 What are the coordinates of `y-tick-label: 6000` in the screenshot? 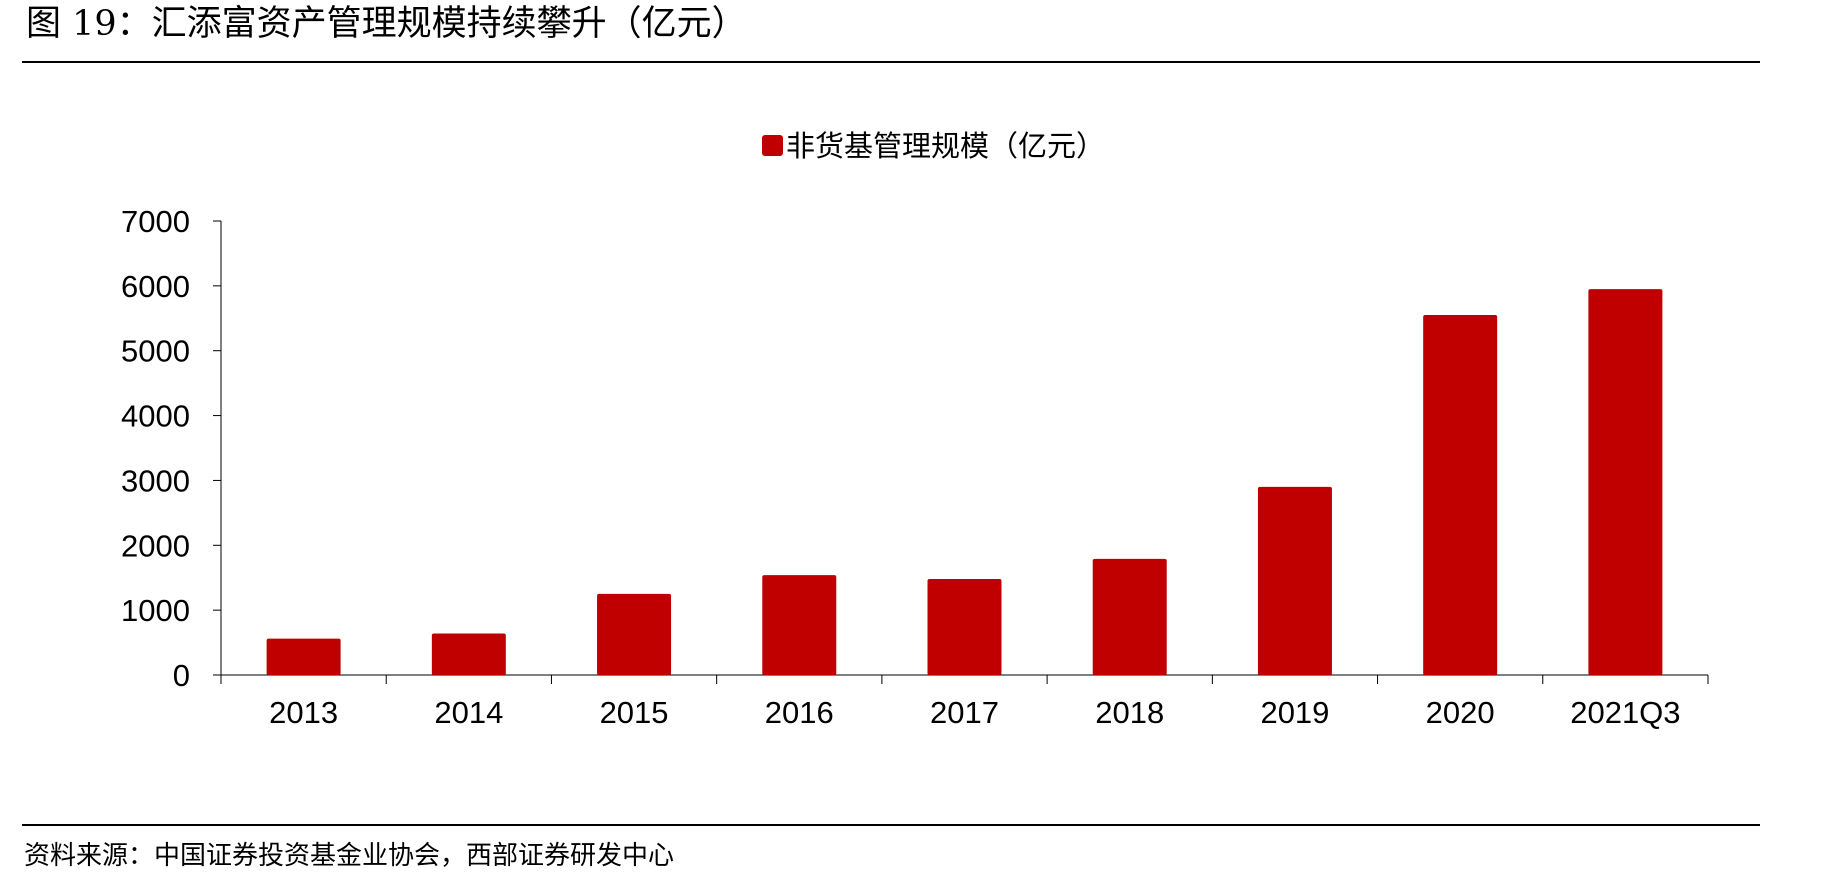 It's located at (155, 286).